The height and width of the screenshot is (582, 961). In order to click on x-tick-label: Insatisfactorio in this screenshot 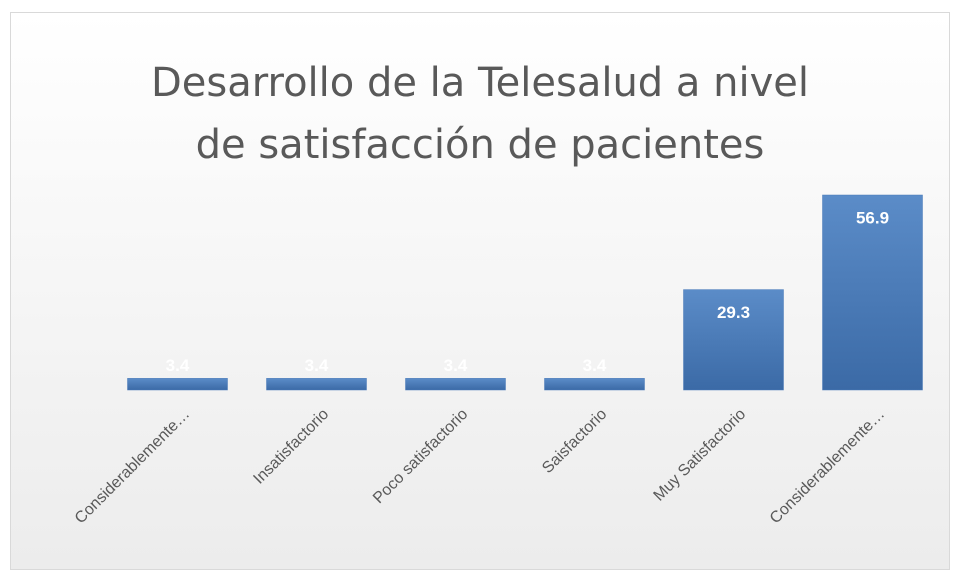, I will do `click(291, 447)`.